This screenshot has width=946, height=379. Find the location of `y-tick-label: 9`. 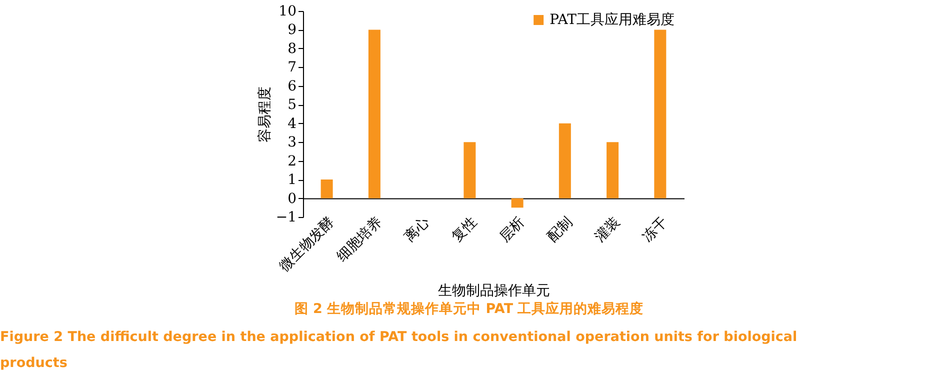

y-tick-label: 9 is located at coordinates (292, 30).